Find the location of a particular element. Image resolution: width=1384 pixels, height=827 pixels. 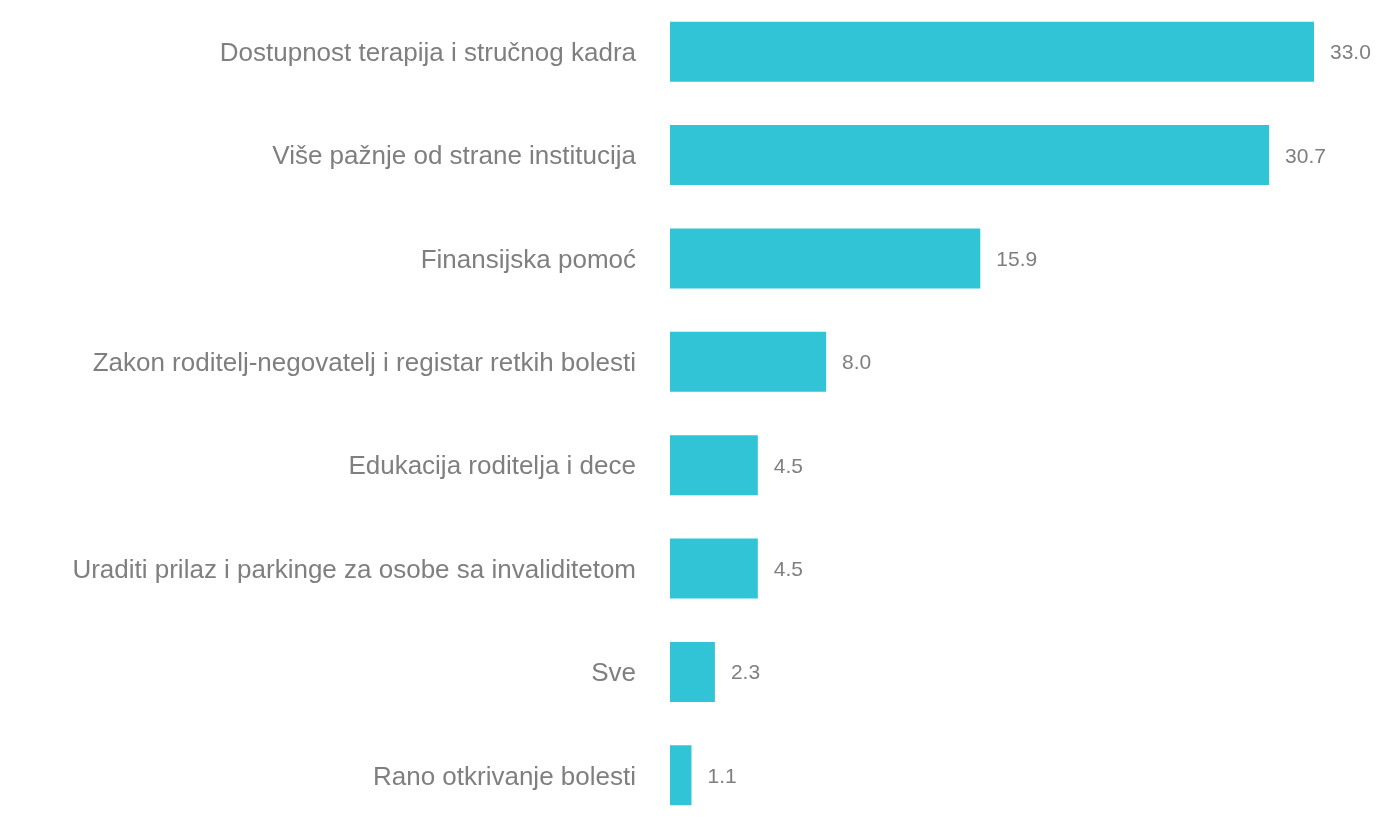

y-tick-label: Sve is located at coordinates (613, 672).